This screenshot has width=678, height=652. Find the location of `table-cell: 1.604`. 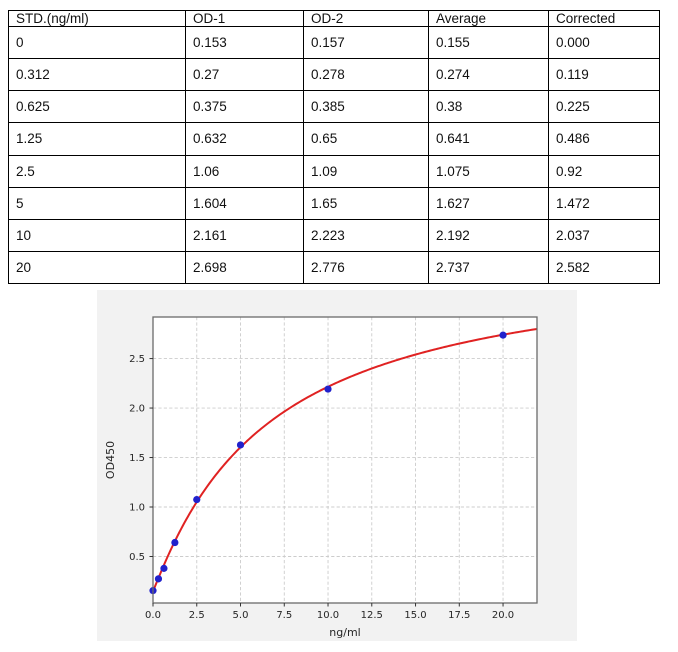

table-cell: 1.604 is located at coordinates (244, 203).